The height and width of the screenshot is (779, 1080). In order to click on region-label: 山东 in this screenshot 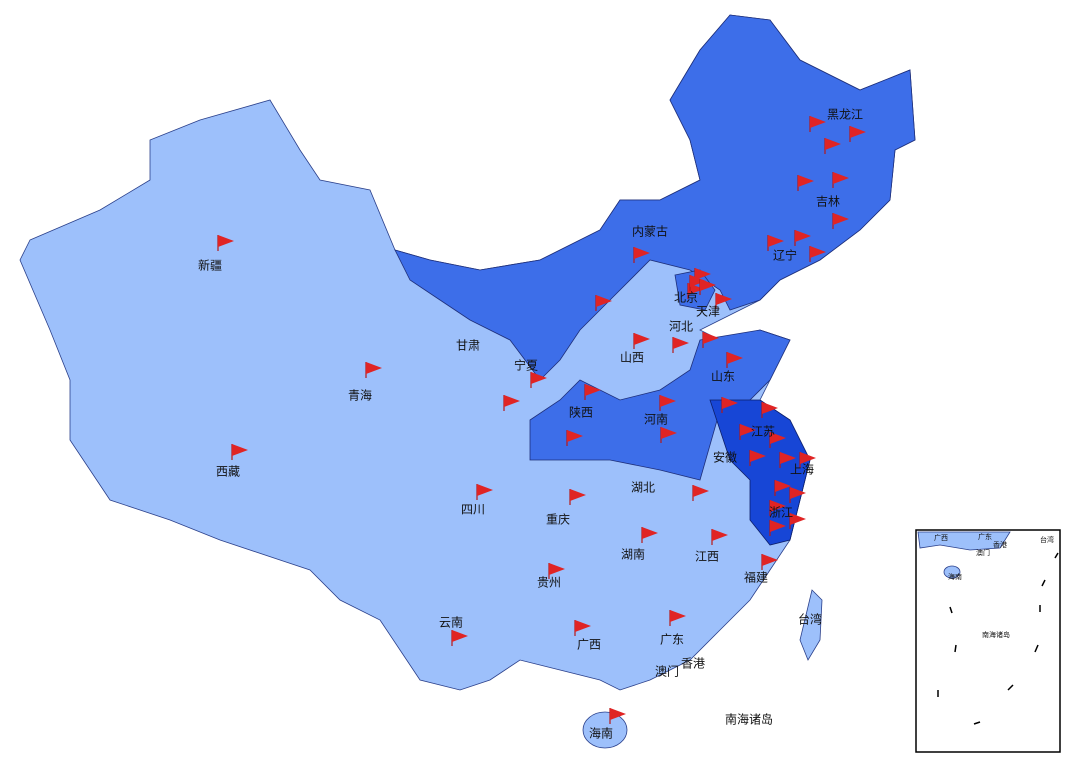, I will do `click(723, 377)`.